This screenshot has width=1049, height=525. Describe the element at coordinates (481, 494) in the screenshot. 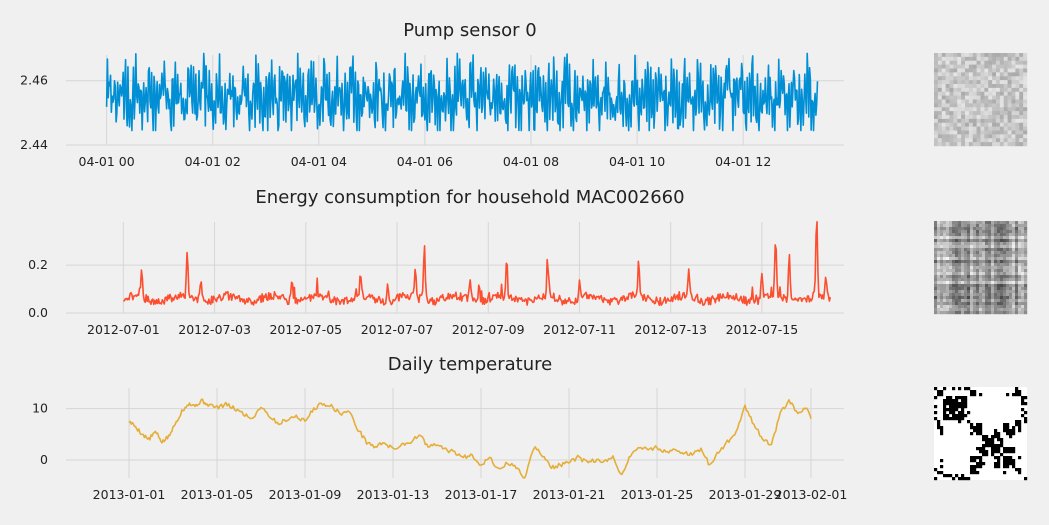

I see `x-tick-label: 2013-01-17` at that location.